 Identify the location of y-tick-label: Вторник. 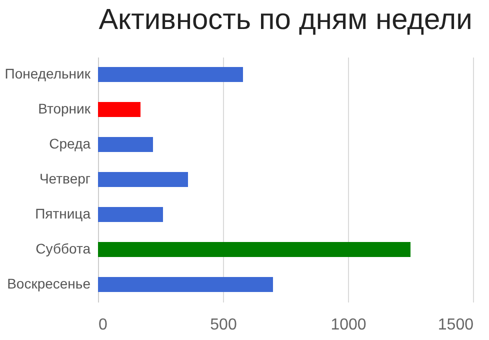
(65, 108).